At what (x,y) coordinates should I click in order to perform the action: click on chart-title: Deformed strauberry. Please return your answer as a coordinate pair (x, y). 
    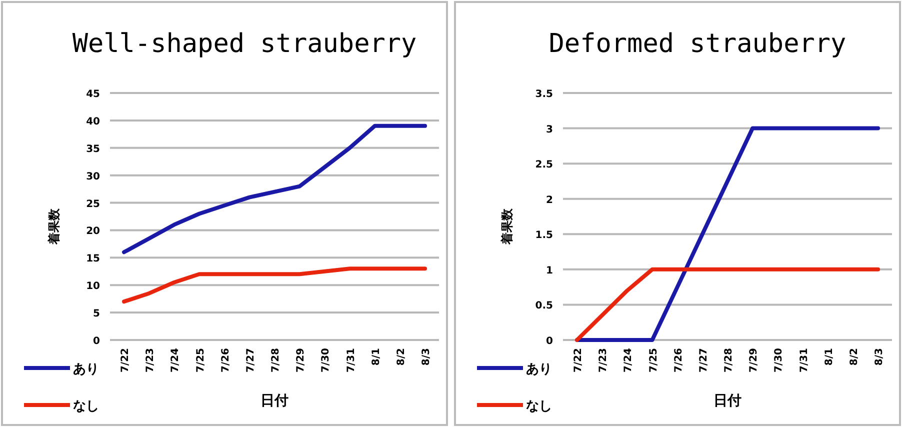
    Looking at the image, I should click on (697, 44).